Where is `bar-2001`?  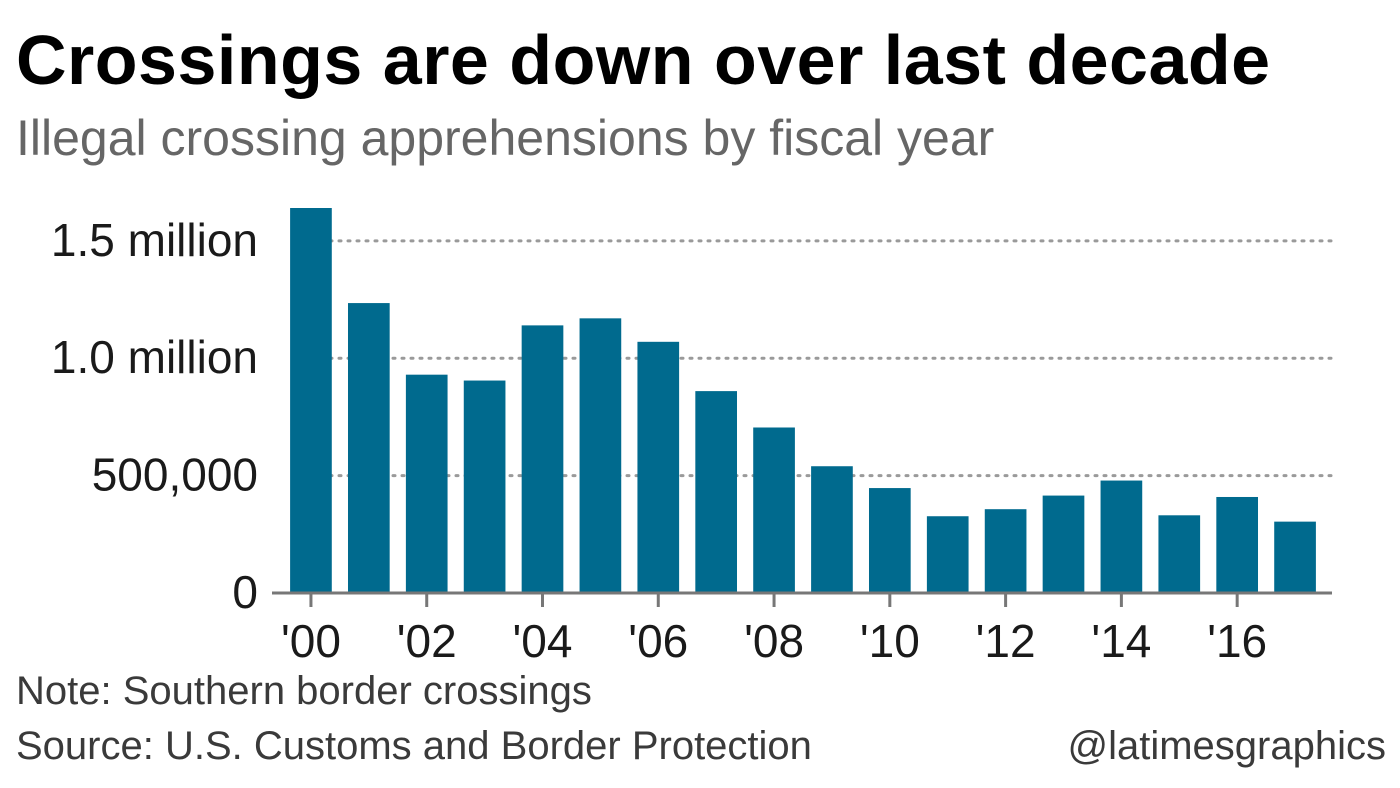 bar-2001 is located at coordinates (368, 448).